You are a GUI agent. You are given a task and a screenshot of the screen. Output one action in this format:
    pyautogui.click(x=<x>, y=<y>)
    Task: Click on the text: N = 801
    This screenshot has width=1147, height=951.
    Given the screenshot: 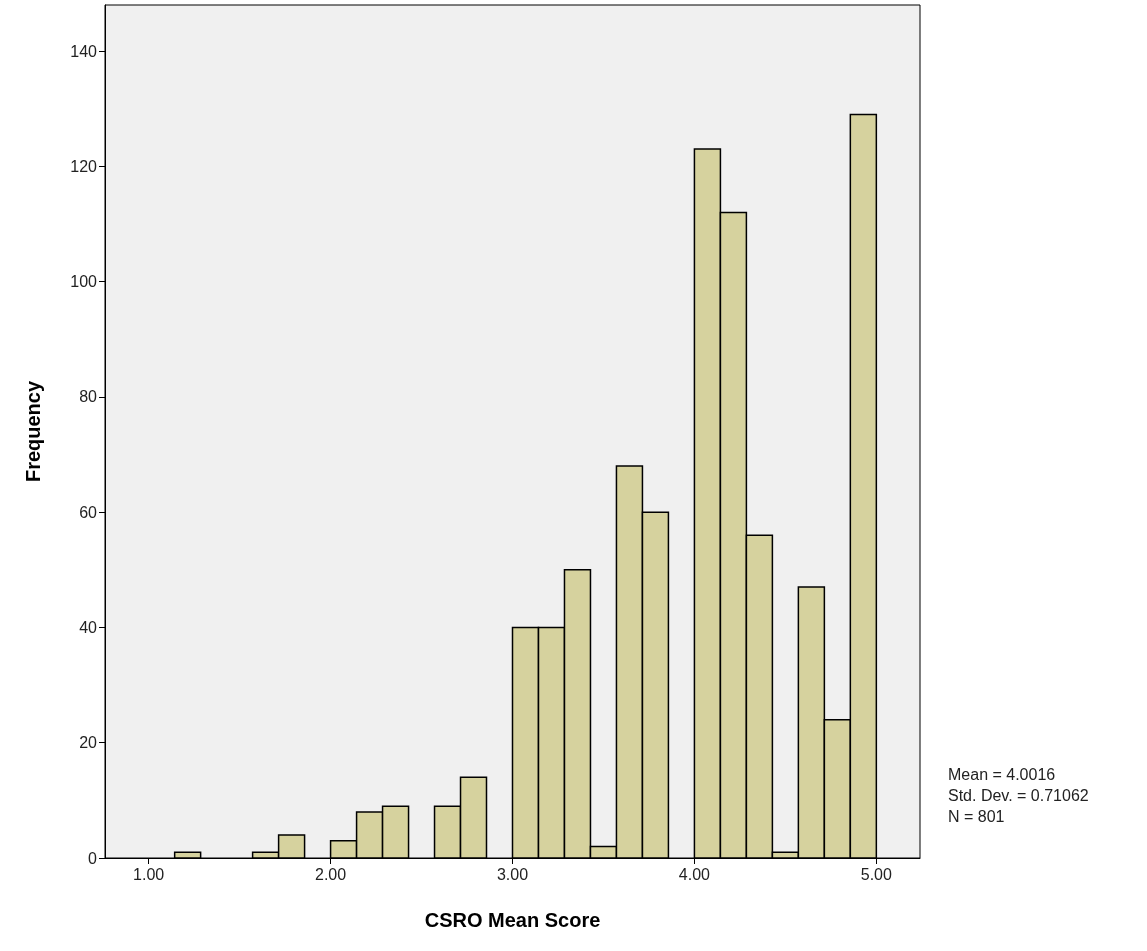 What is the action you would take?
    pyautogui.click(x=976, y=816)
    